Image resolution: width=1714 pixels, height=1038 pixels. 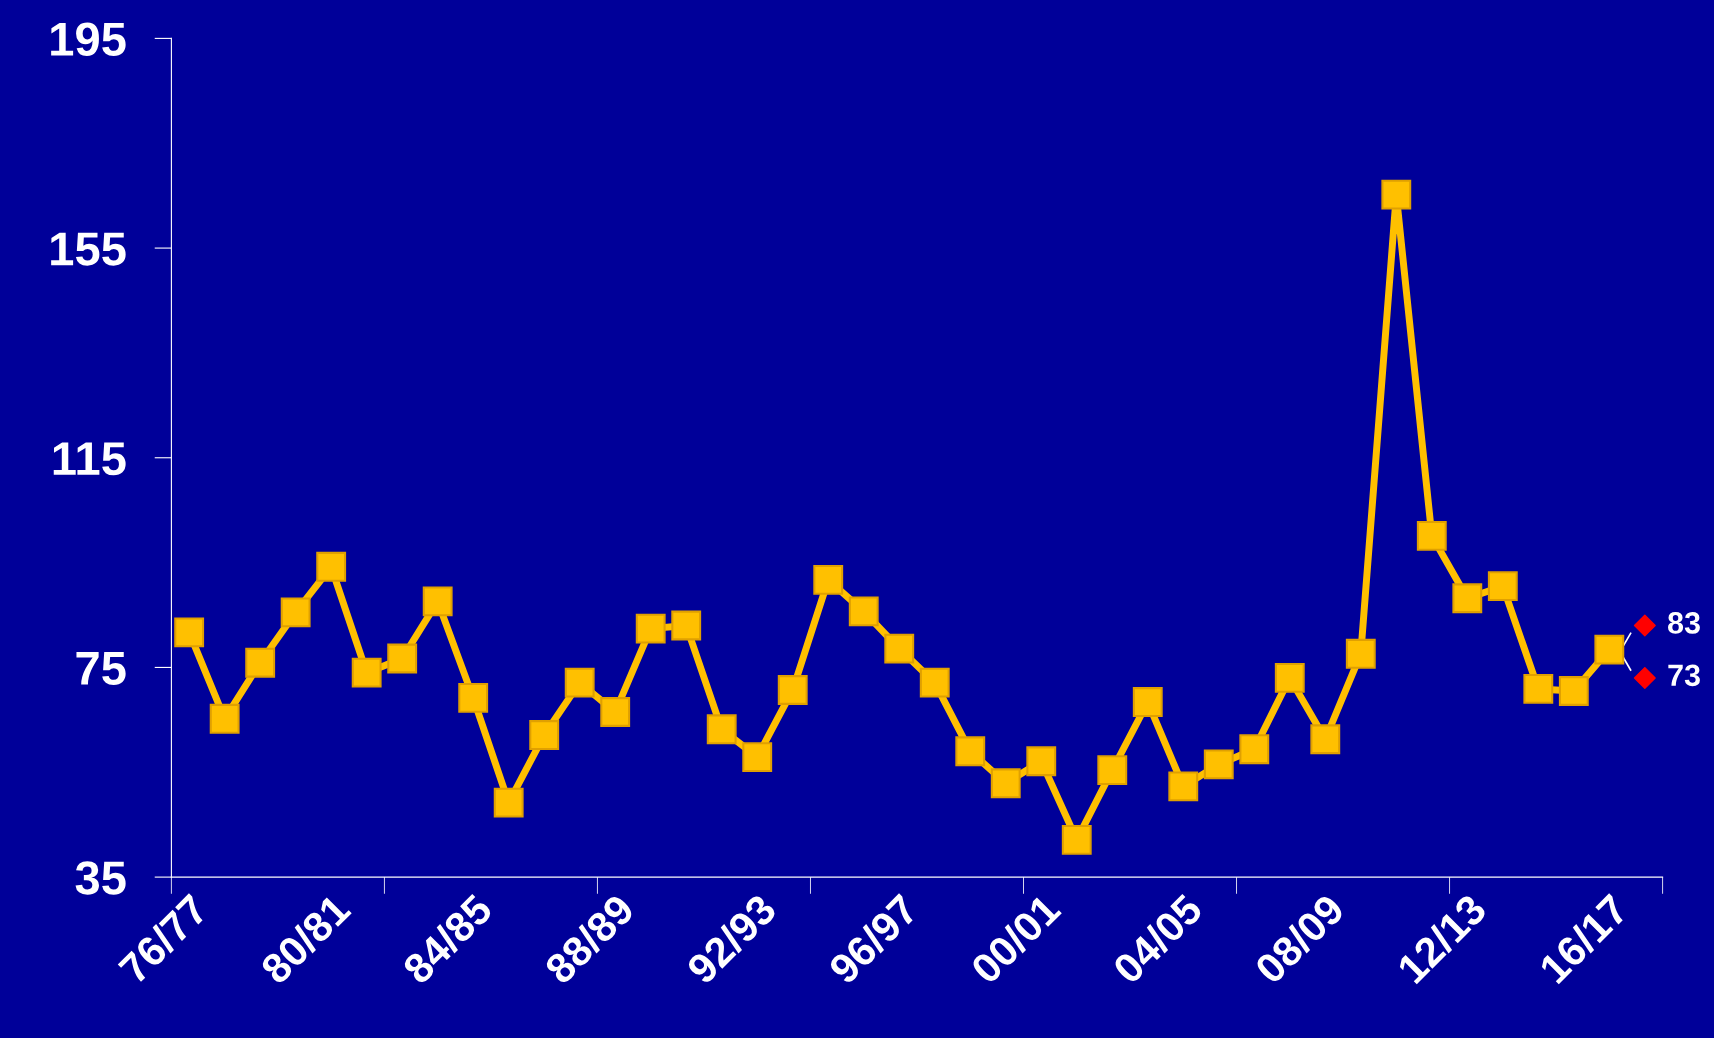 What do you see at coordinates (1684, 623) in the screenshot?
I see `data-label: 83` at bounding box center [1684, 623].